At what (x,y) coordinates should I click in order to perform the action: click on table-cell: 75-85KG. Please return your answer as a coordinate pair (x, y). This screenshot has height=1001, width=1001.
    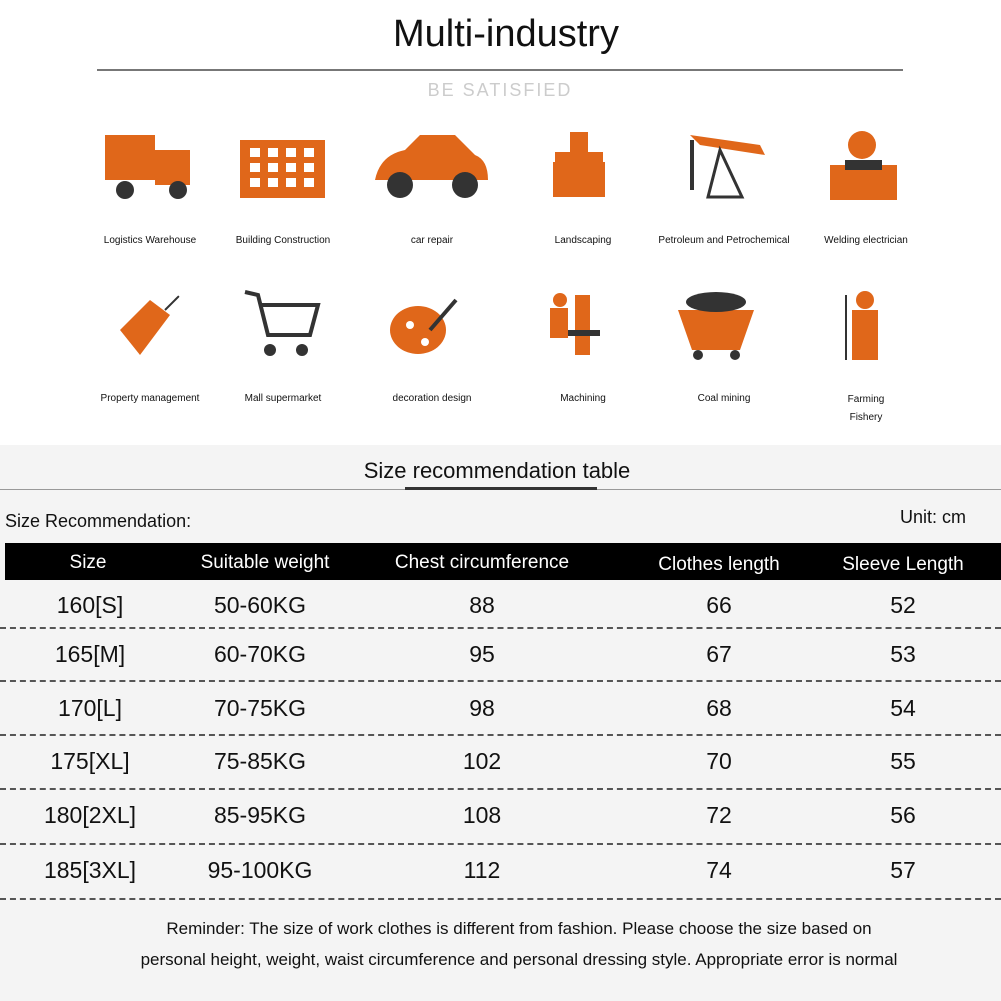
    Looking at the image, I should click on (260, 761).